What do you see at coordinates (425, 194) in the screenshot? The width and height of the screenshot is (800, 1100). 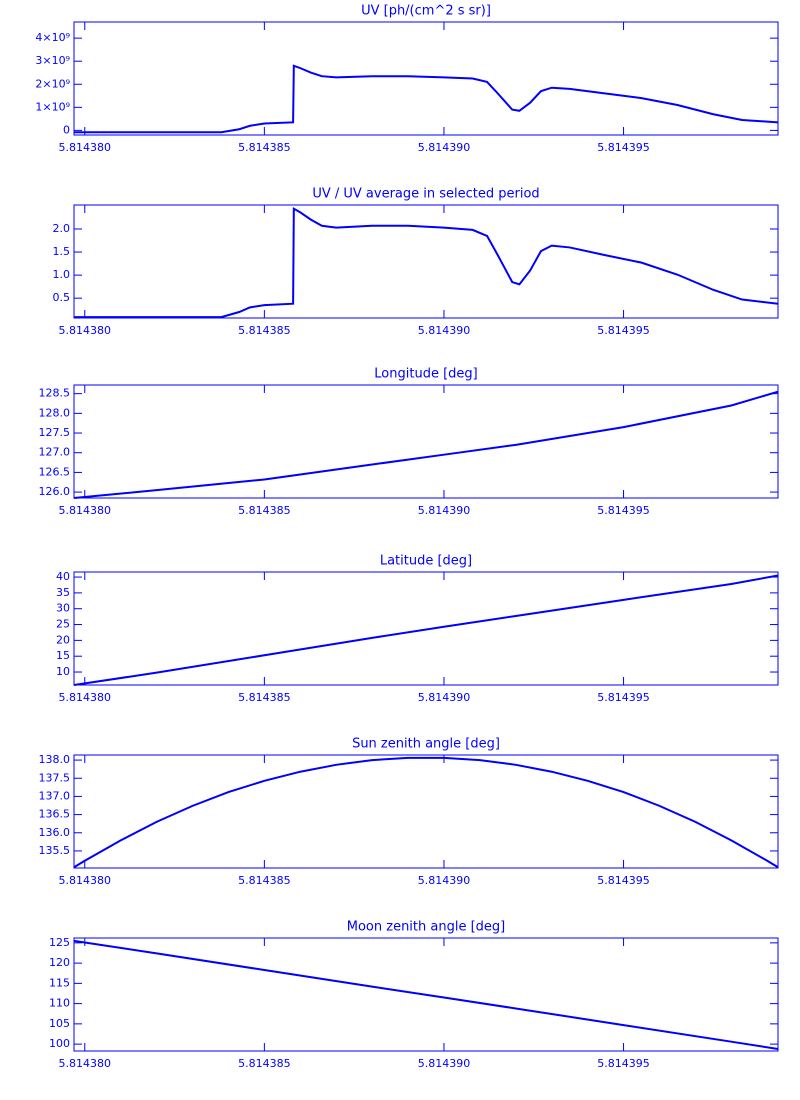 I see `panel-title: UV / UV average in selected period` at bounding box center [425, 194].